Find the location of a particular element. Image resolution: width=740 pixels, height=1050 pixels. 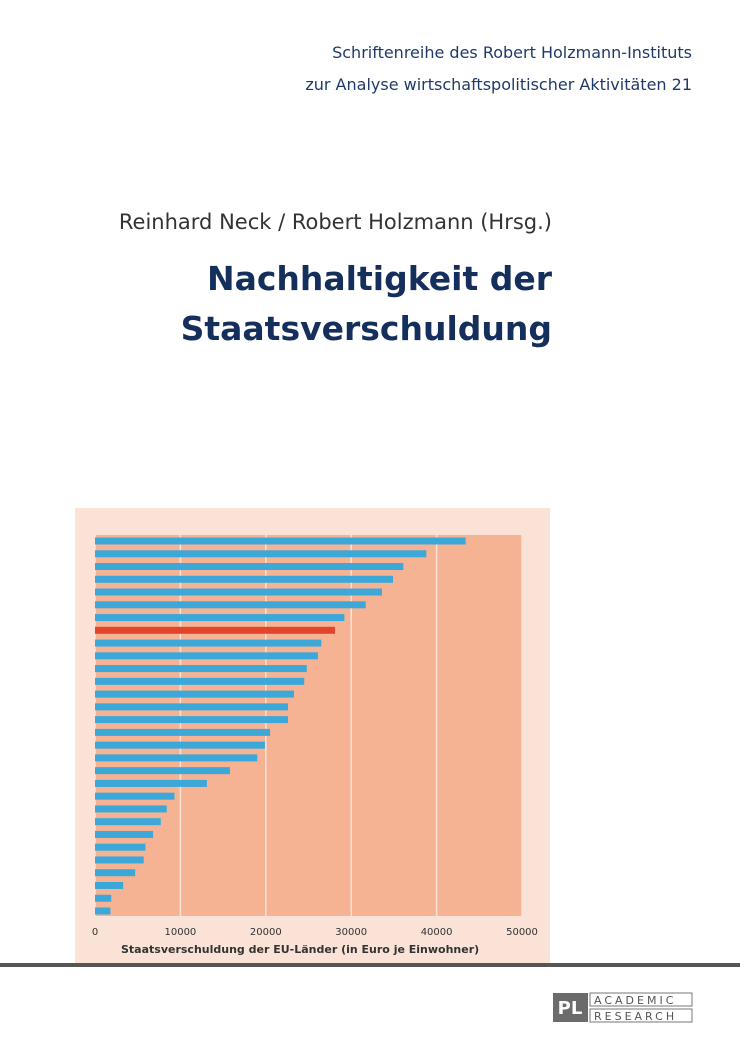

book-title: Nachhaltigkeit der is located at coordinates (380, 278).